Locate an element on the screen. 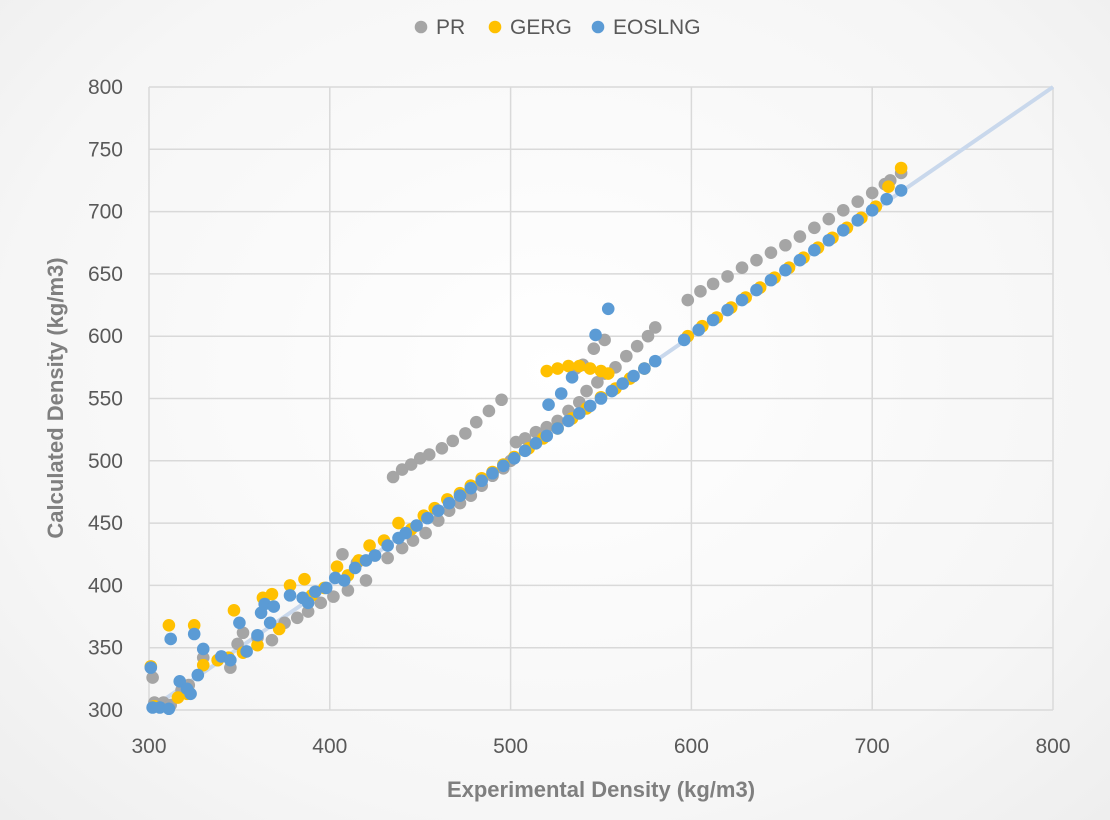 Image resolution: width=1110 pixels, height=820 pixels. x-tick-label: 800 is located at coordinates (1052, 746).